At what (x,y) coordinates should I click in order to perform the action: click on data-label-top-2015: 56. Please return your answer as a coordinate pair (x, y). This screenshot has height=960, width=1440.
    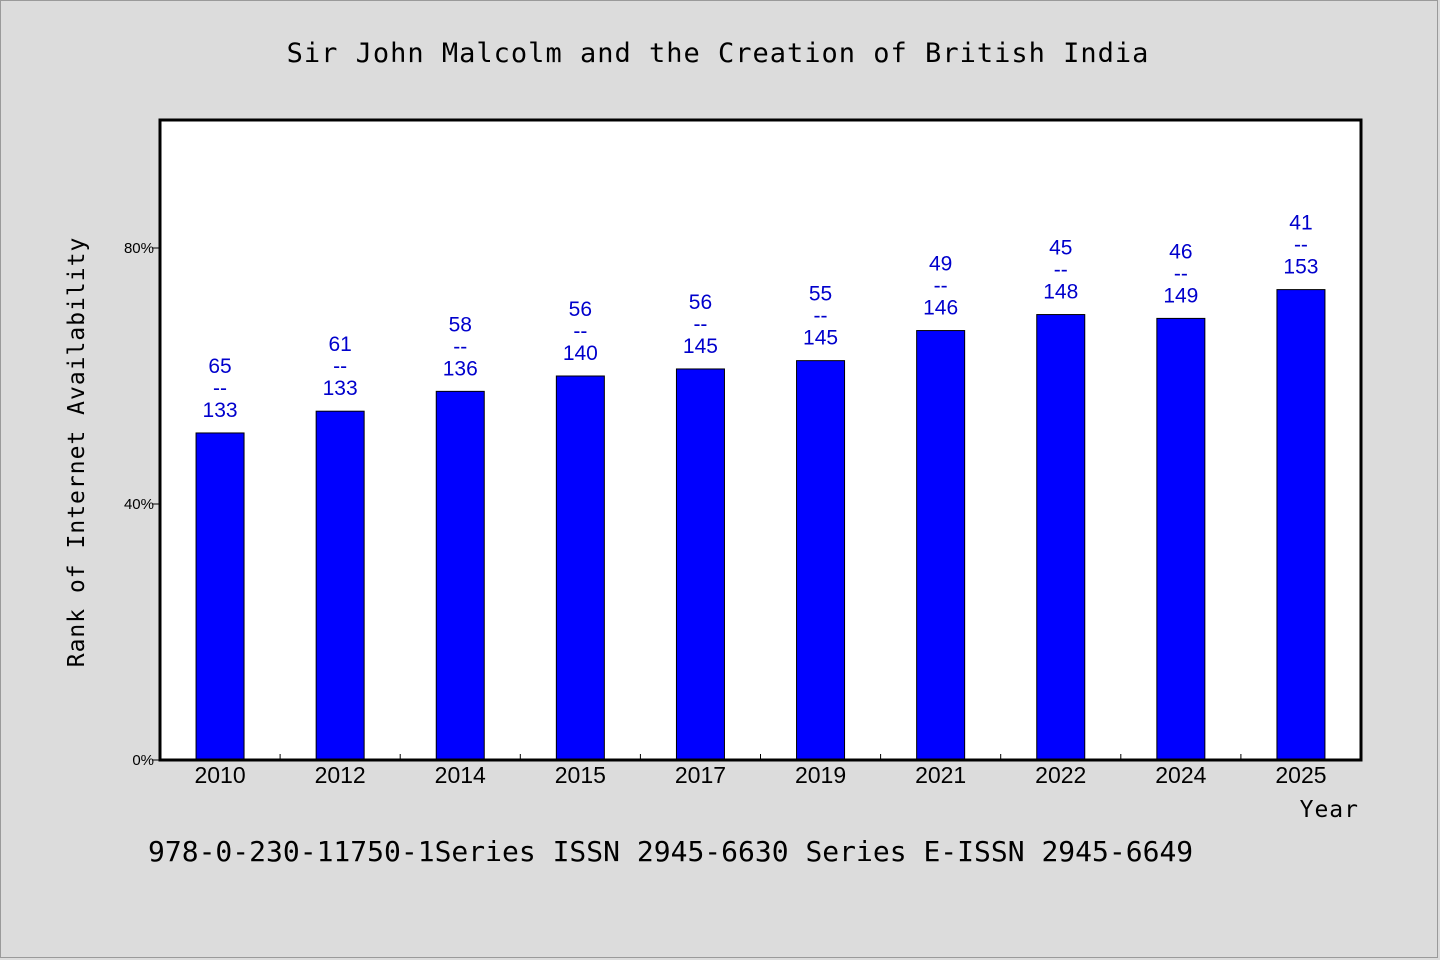
    Looking at the image, I should click on (580, 309).